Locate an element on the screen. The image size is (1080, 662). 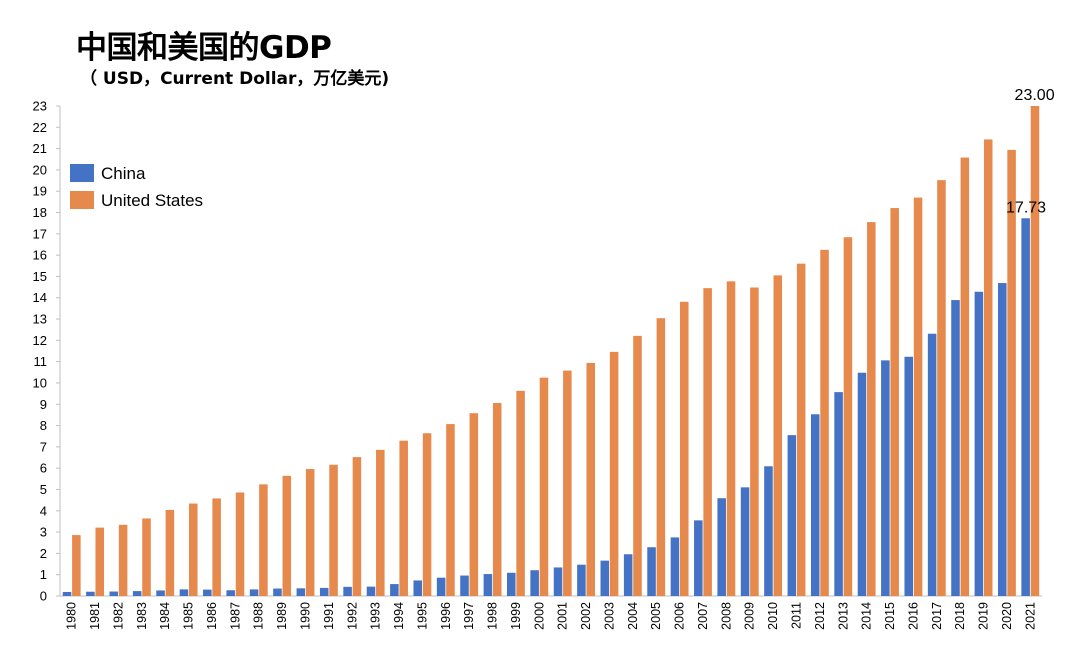
y-tick-label: 18 is located at coordinates (40, 212).